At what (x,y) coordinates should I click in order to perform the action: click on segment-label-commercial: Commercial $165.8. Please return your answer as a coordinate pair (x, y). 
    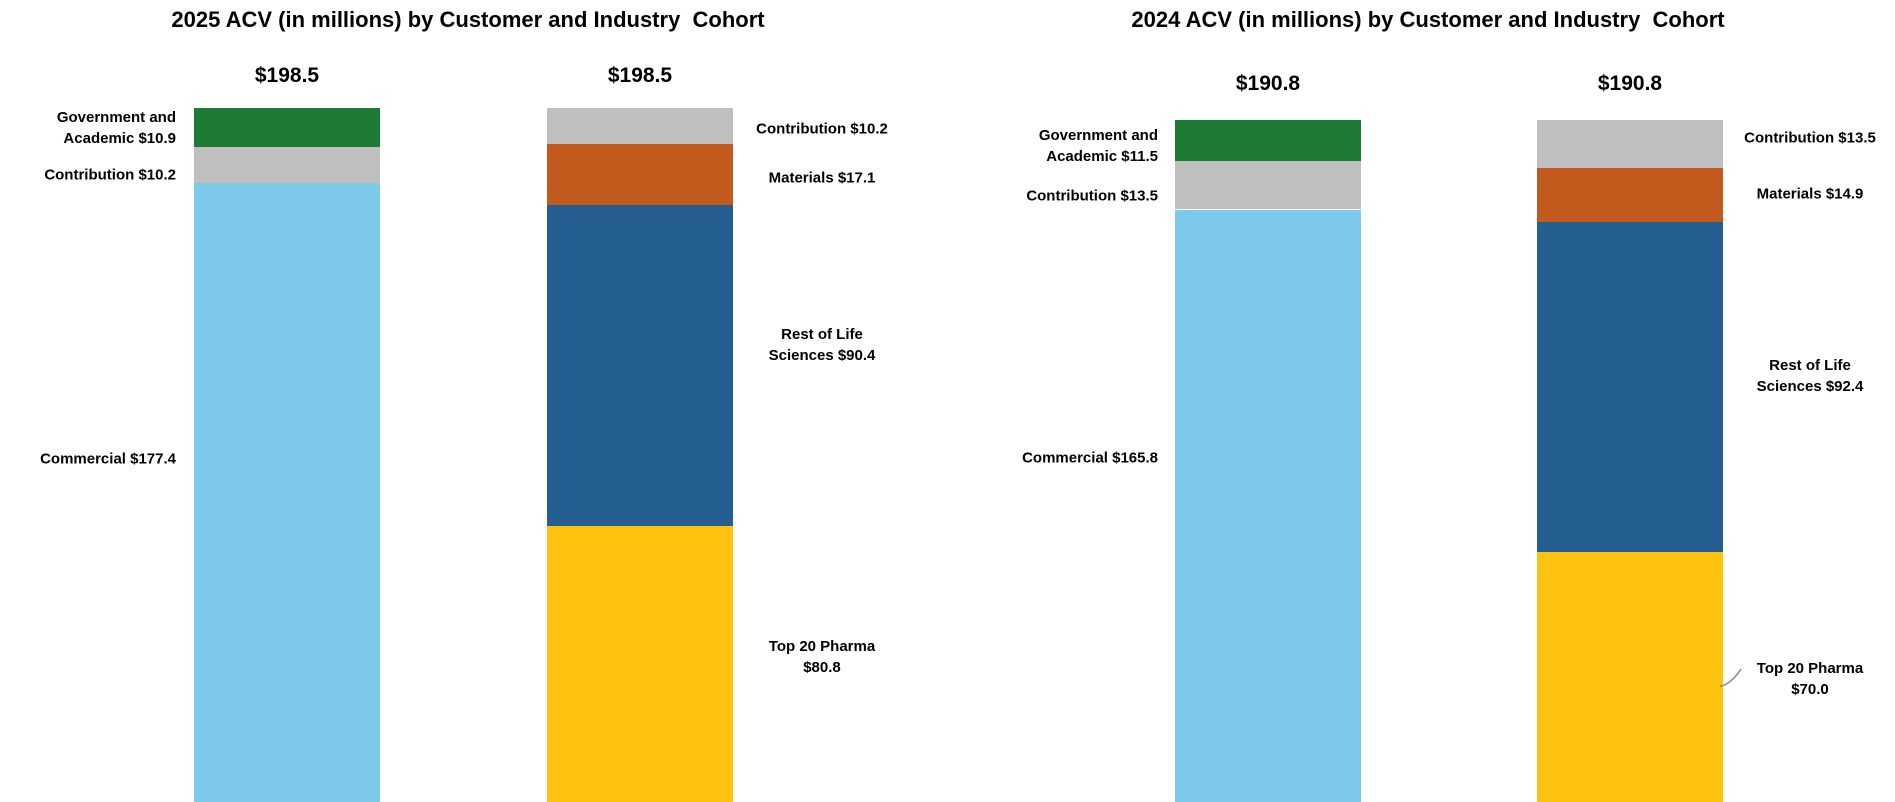
    Looking at the image, I should click on (1090, 458).